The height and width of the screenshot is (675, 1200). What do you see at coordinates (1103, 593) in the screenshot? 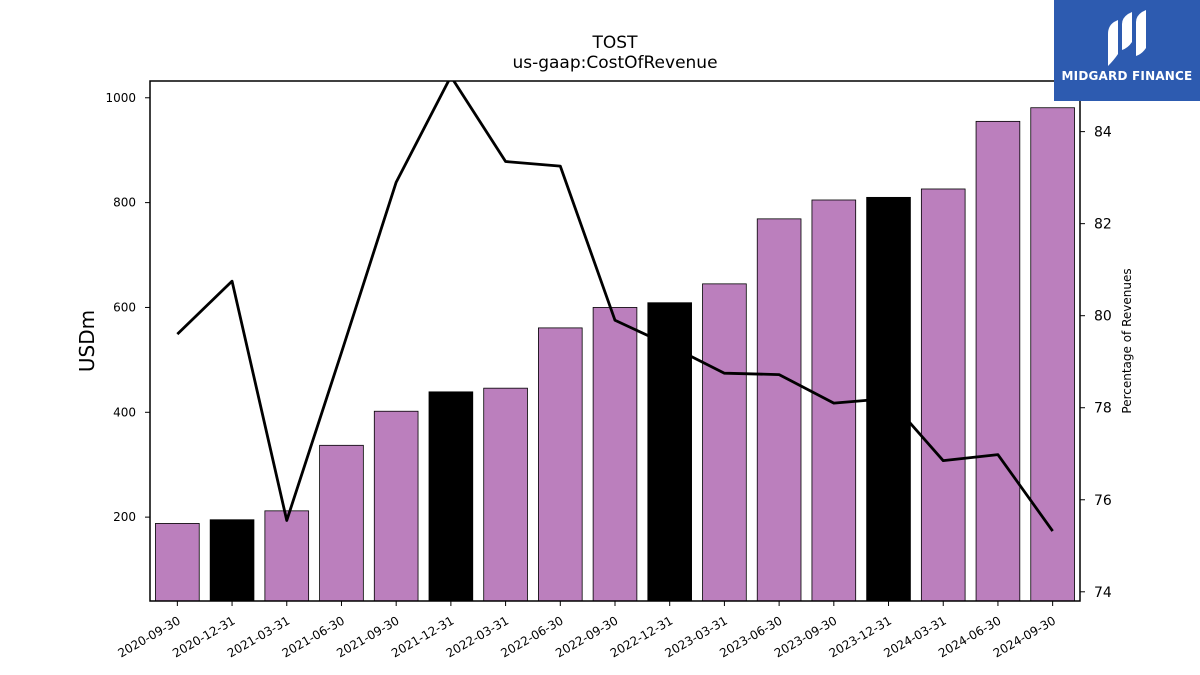
I see `y2-tick-label: 74` at bounding box center [1103, 593].